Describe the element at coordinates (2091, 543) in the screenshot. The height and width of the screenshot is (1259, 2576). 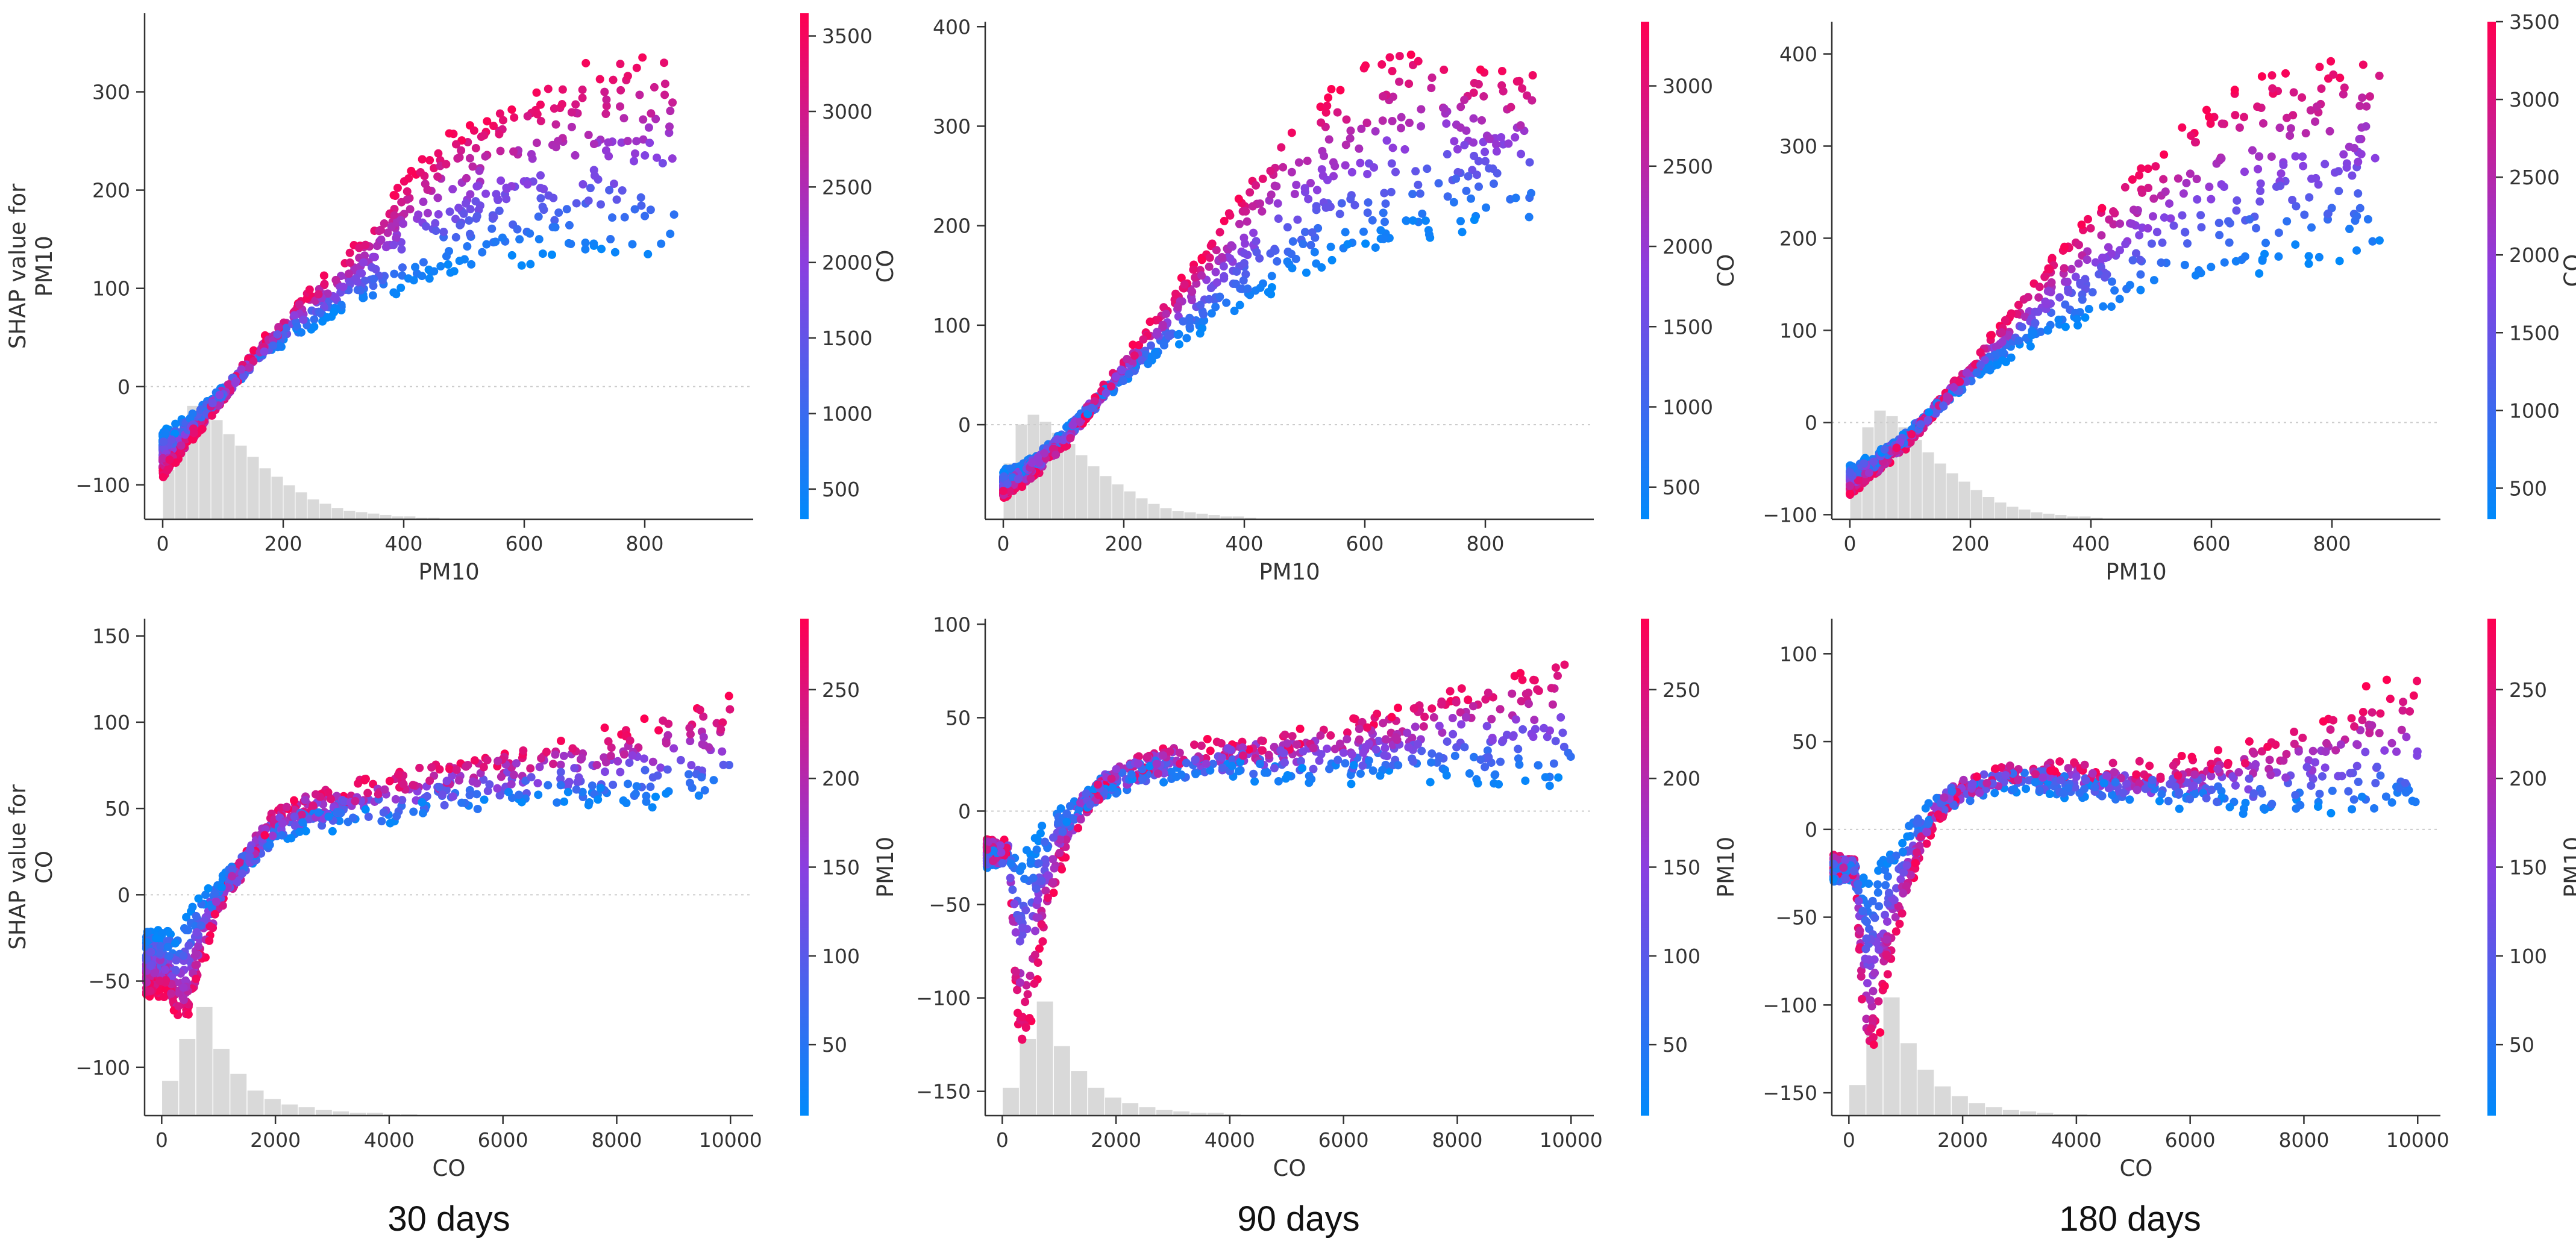
I see `x-tick-label: 400` at that location.